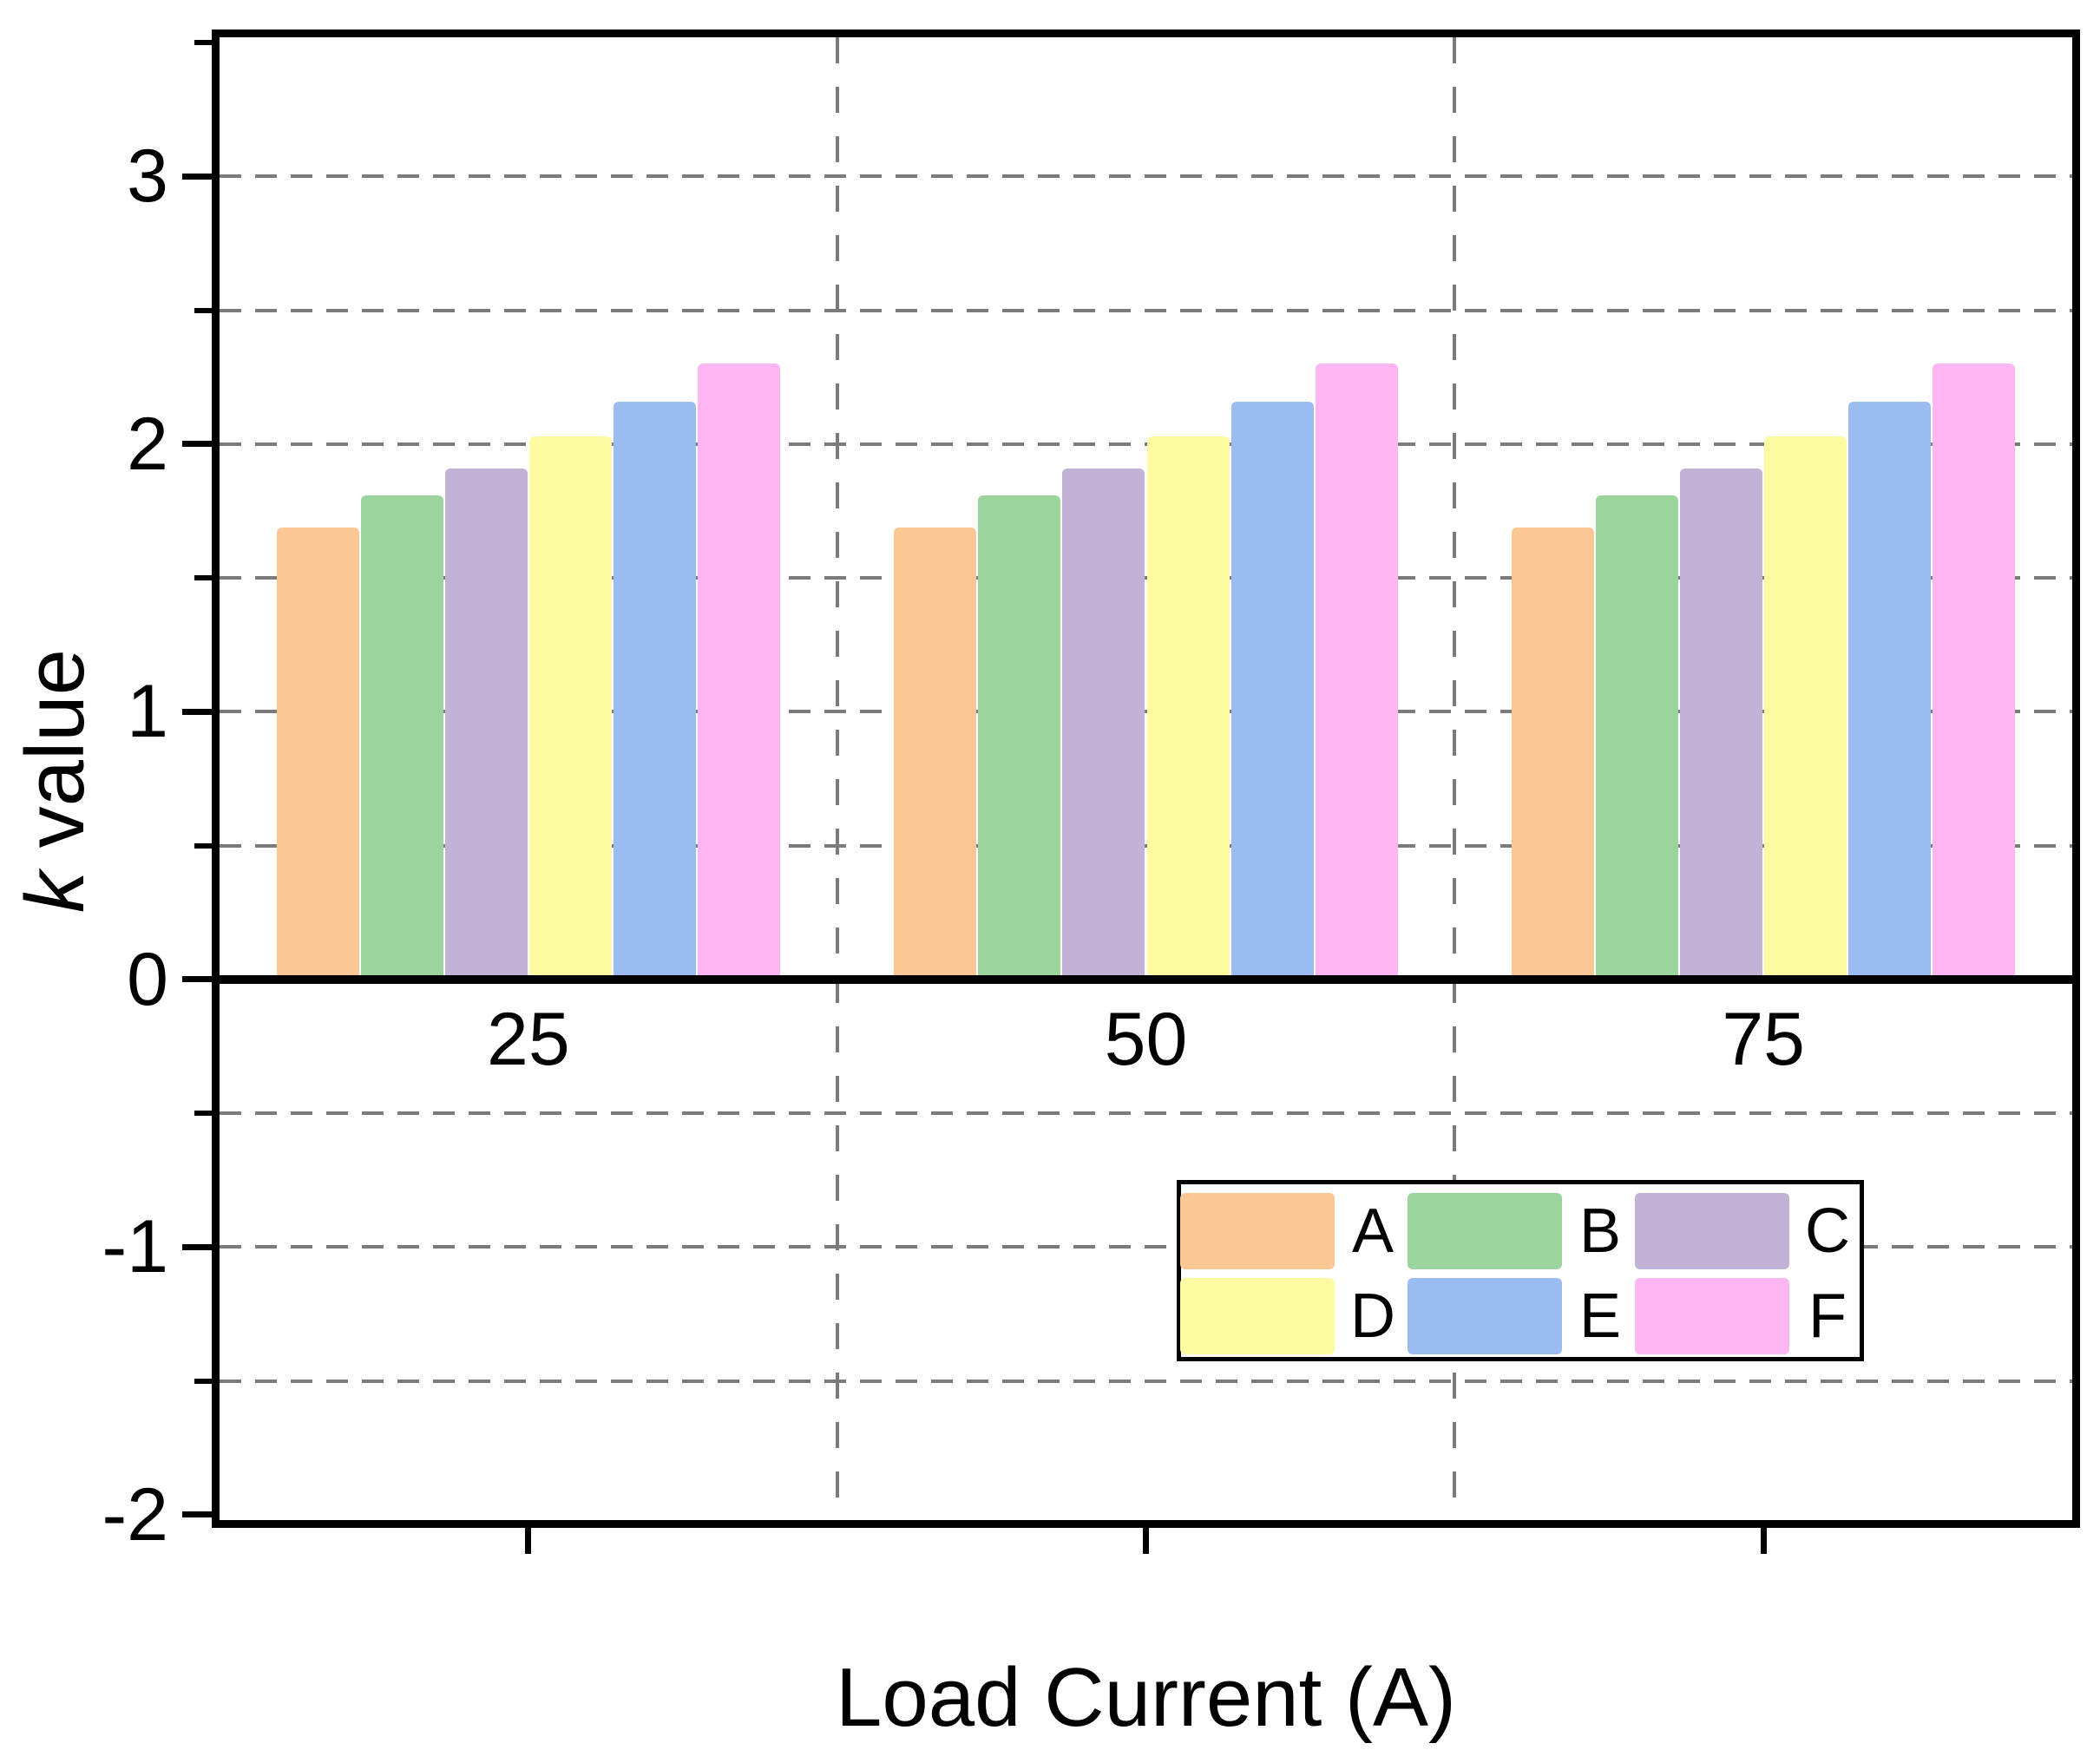 The width and height of the screenshot is (2100, 1763). What do you see at coordinates (1146, 1697) in the screenshot?
I see `x-axis-title: Load Current (A)` at bounding box center [1146, 1697].